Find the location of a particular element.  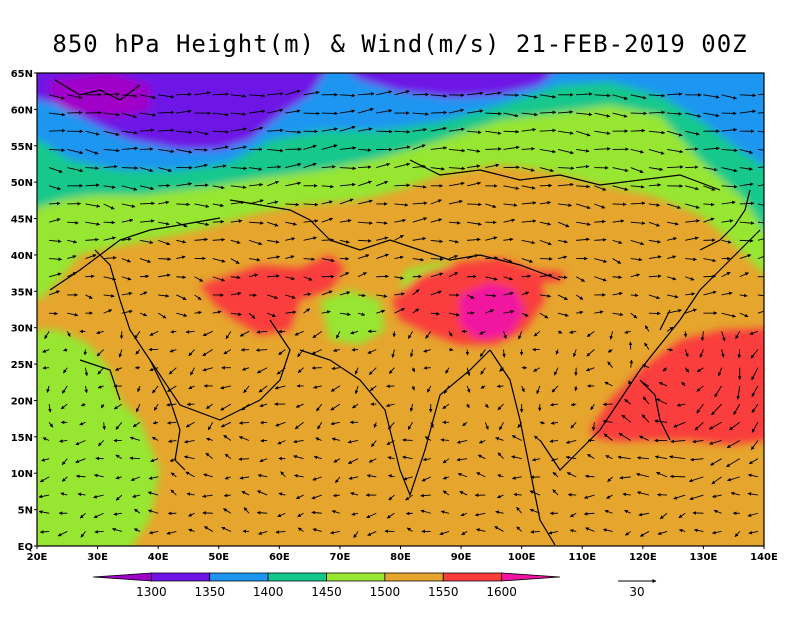

indochina-coast is located at coordinates (522, 447).